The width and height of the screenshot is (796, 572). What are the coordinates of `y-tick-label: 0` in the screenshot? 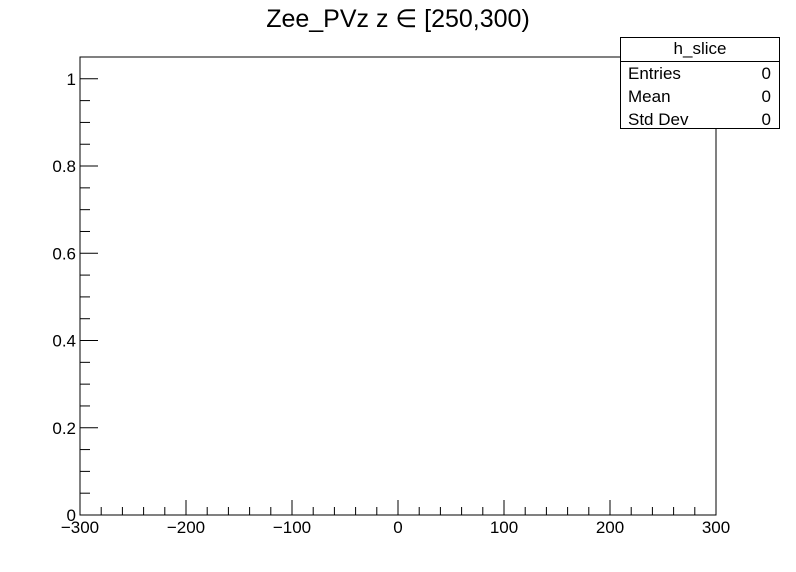 It's located at (71, 515).